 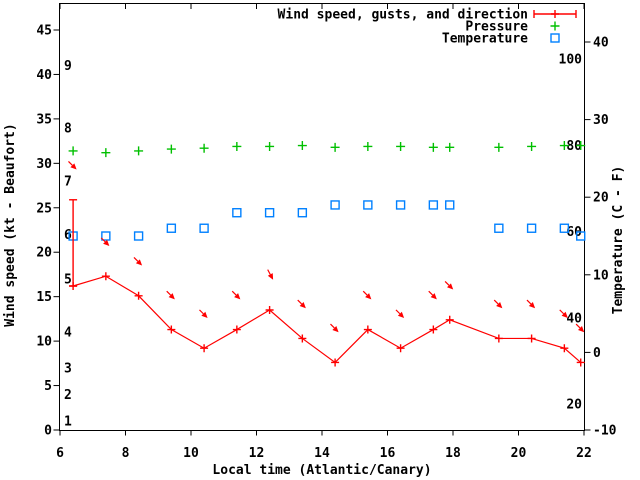 I want to click on x-tick-label: 22, so click(x=584, y=453).